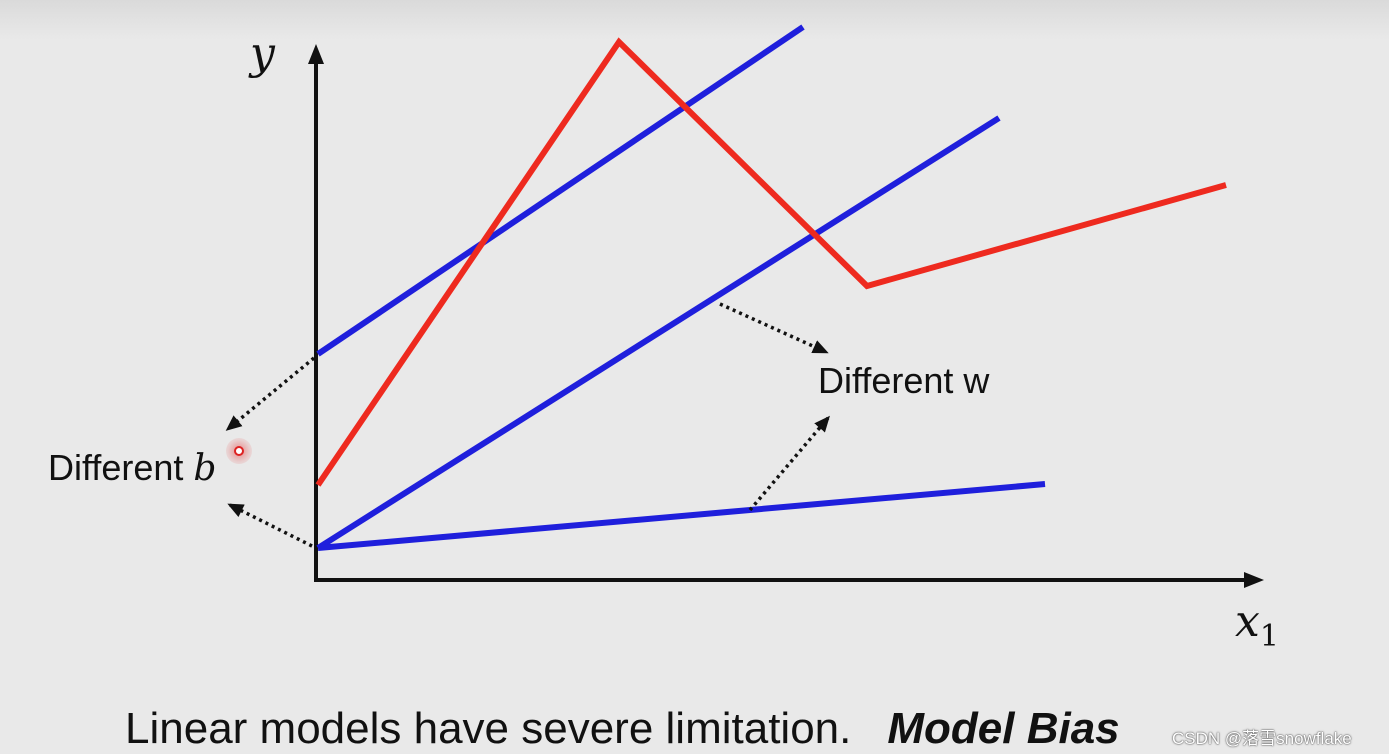 The width and height of the screenshot is (1389, 754). Describe the element at coordinates (1003, 728) in the screenshot. I see `caption-emphasis: Model Bias` at that location.